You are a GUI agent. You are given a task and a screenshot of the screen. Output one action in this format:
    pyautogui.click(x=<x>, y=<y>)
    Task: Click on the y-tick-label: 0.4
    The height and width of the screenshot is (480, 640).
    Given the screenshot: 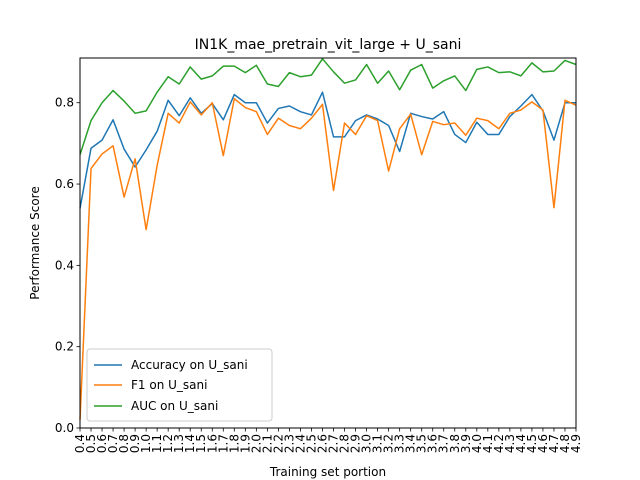 What is the action you would take?
    pyautogui.click(x=64, y=265)
    